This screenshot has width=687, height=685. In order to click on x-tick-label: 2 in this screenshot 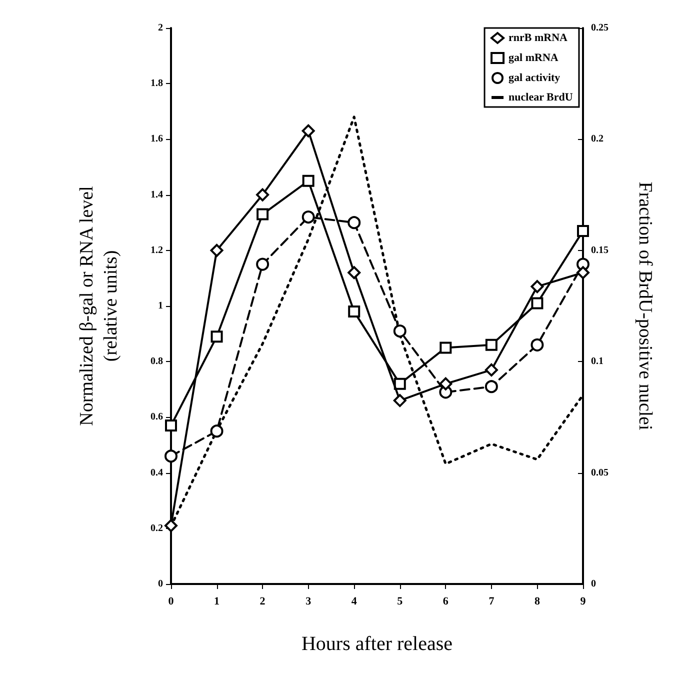, I will do `click(263, 602)`.